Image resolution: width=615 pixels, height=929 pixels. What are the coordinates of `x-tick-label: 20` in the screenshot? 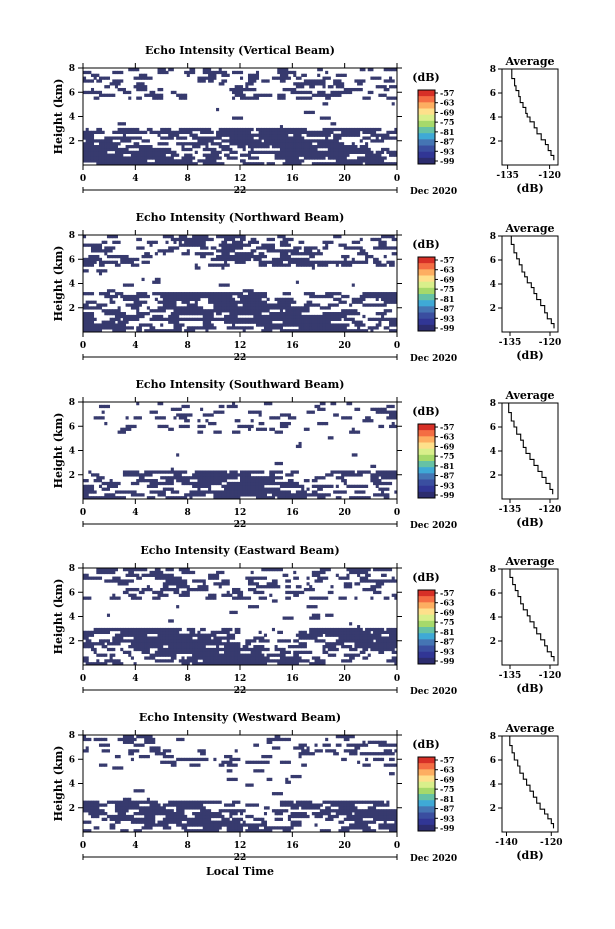 It's located at (344, 346).